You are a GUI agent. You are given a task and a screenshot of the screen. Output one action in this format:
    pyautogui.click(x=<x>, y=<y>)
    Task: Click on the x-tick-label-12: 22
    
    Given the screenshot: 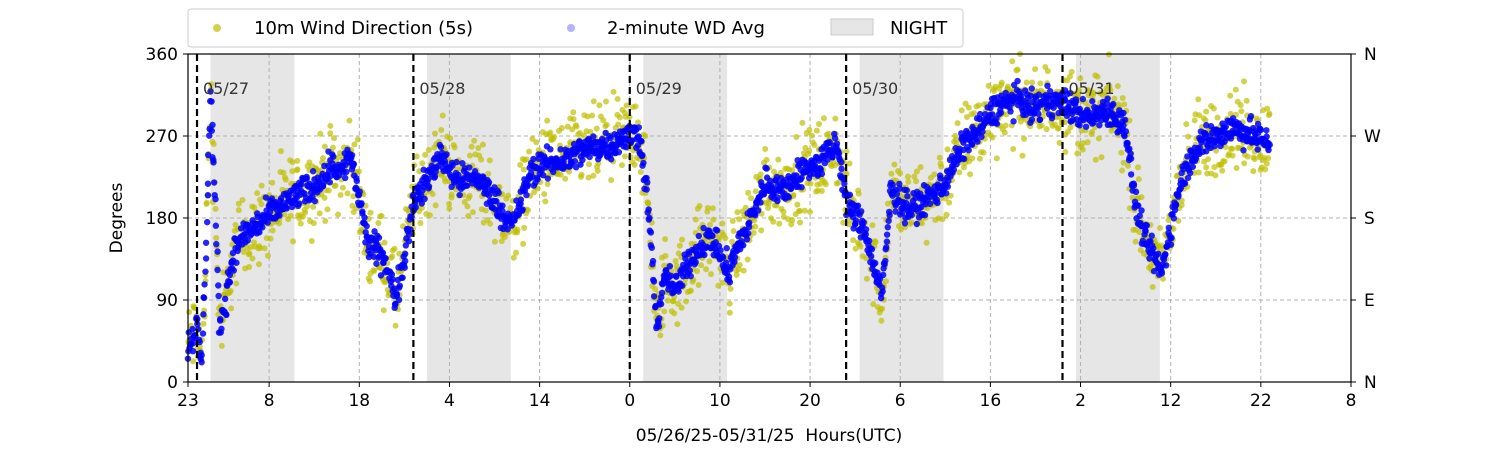 What is the action you would take?
    pyautogui.click(x=1261, y=401)
    